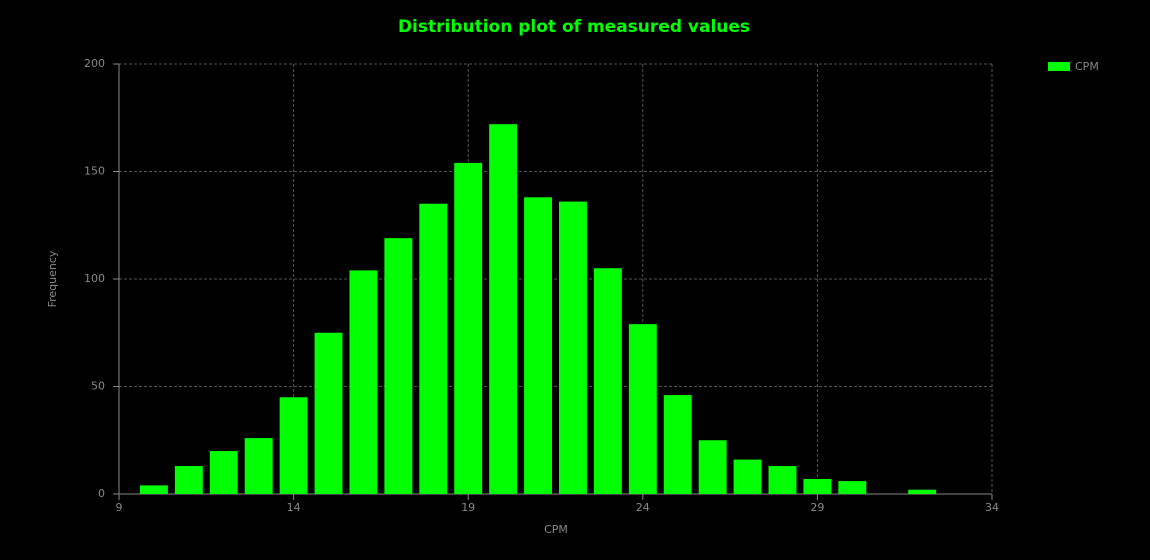  I want to click on y-tick-label: 200, so click(94, 63).